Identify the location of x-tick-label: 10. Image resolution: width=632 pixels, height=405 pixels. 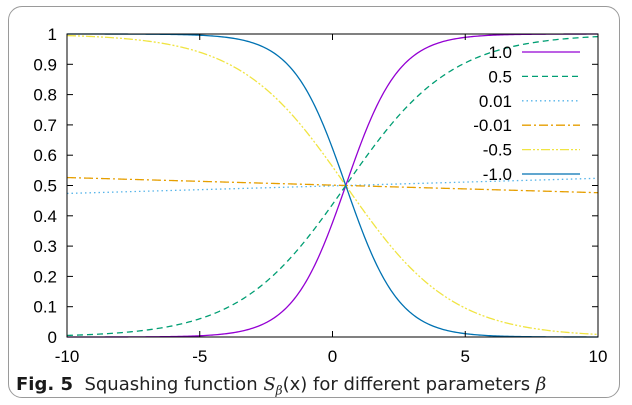
(598, 356).